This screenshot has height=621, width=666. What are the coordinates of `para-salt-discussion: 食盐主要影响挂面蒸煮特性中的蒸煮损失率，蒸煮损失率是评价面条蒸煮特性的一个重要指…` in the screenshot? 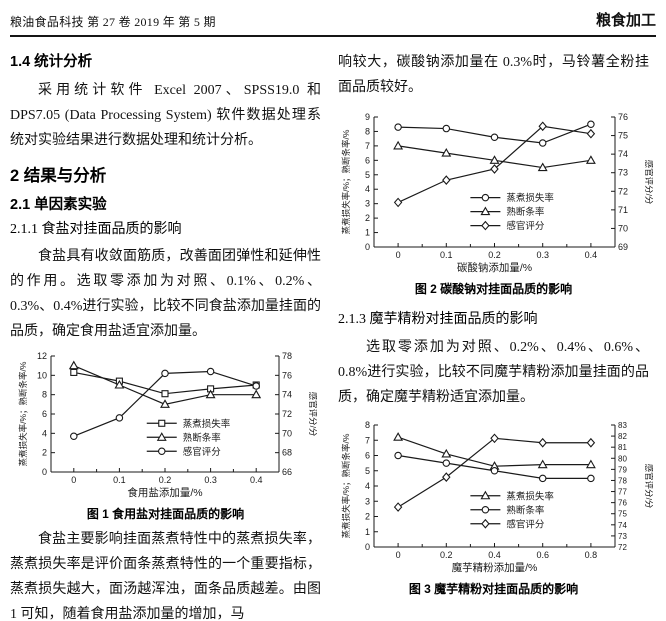 It's located at (165, 576).